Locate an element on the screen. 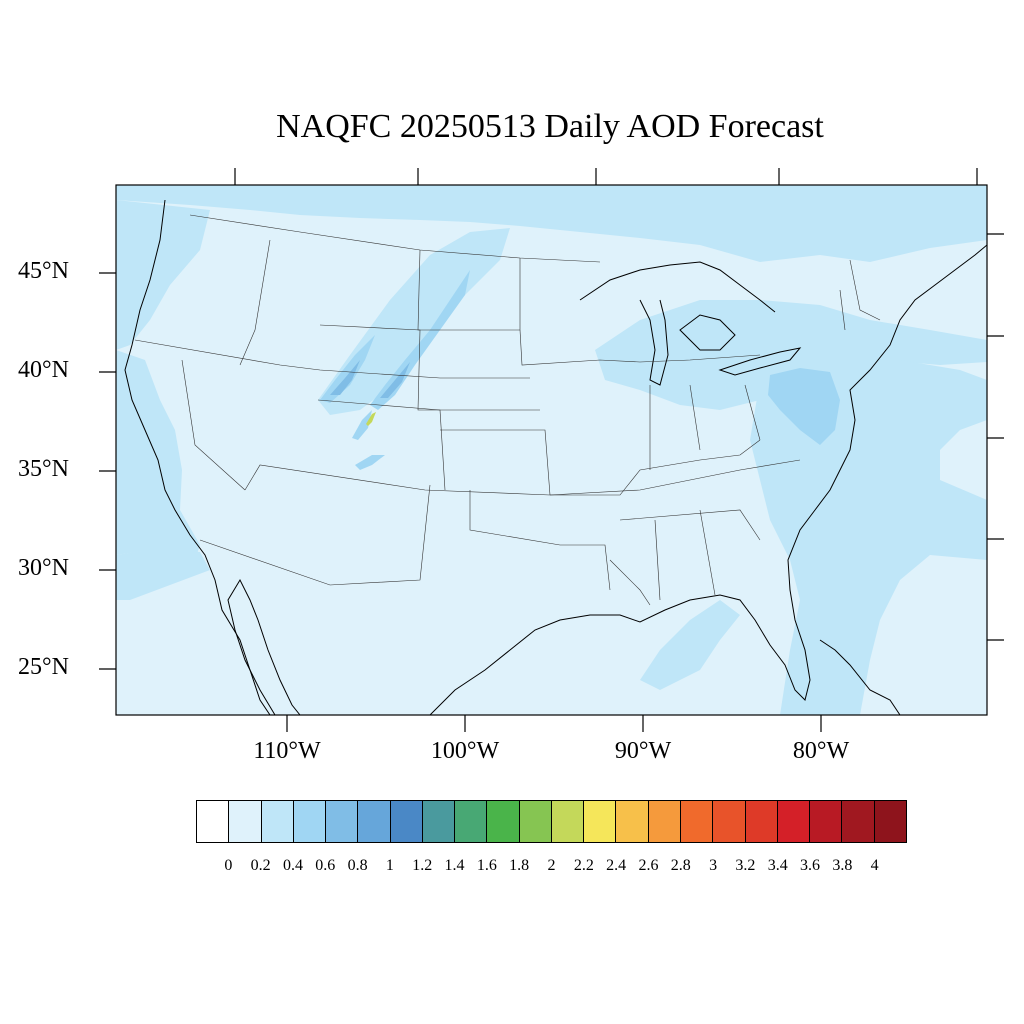  colorbar-label: 1.2 is located at coordinates (422, 865).